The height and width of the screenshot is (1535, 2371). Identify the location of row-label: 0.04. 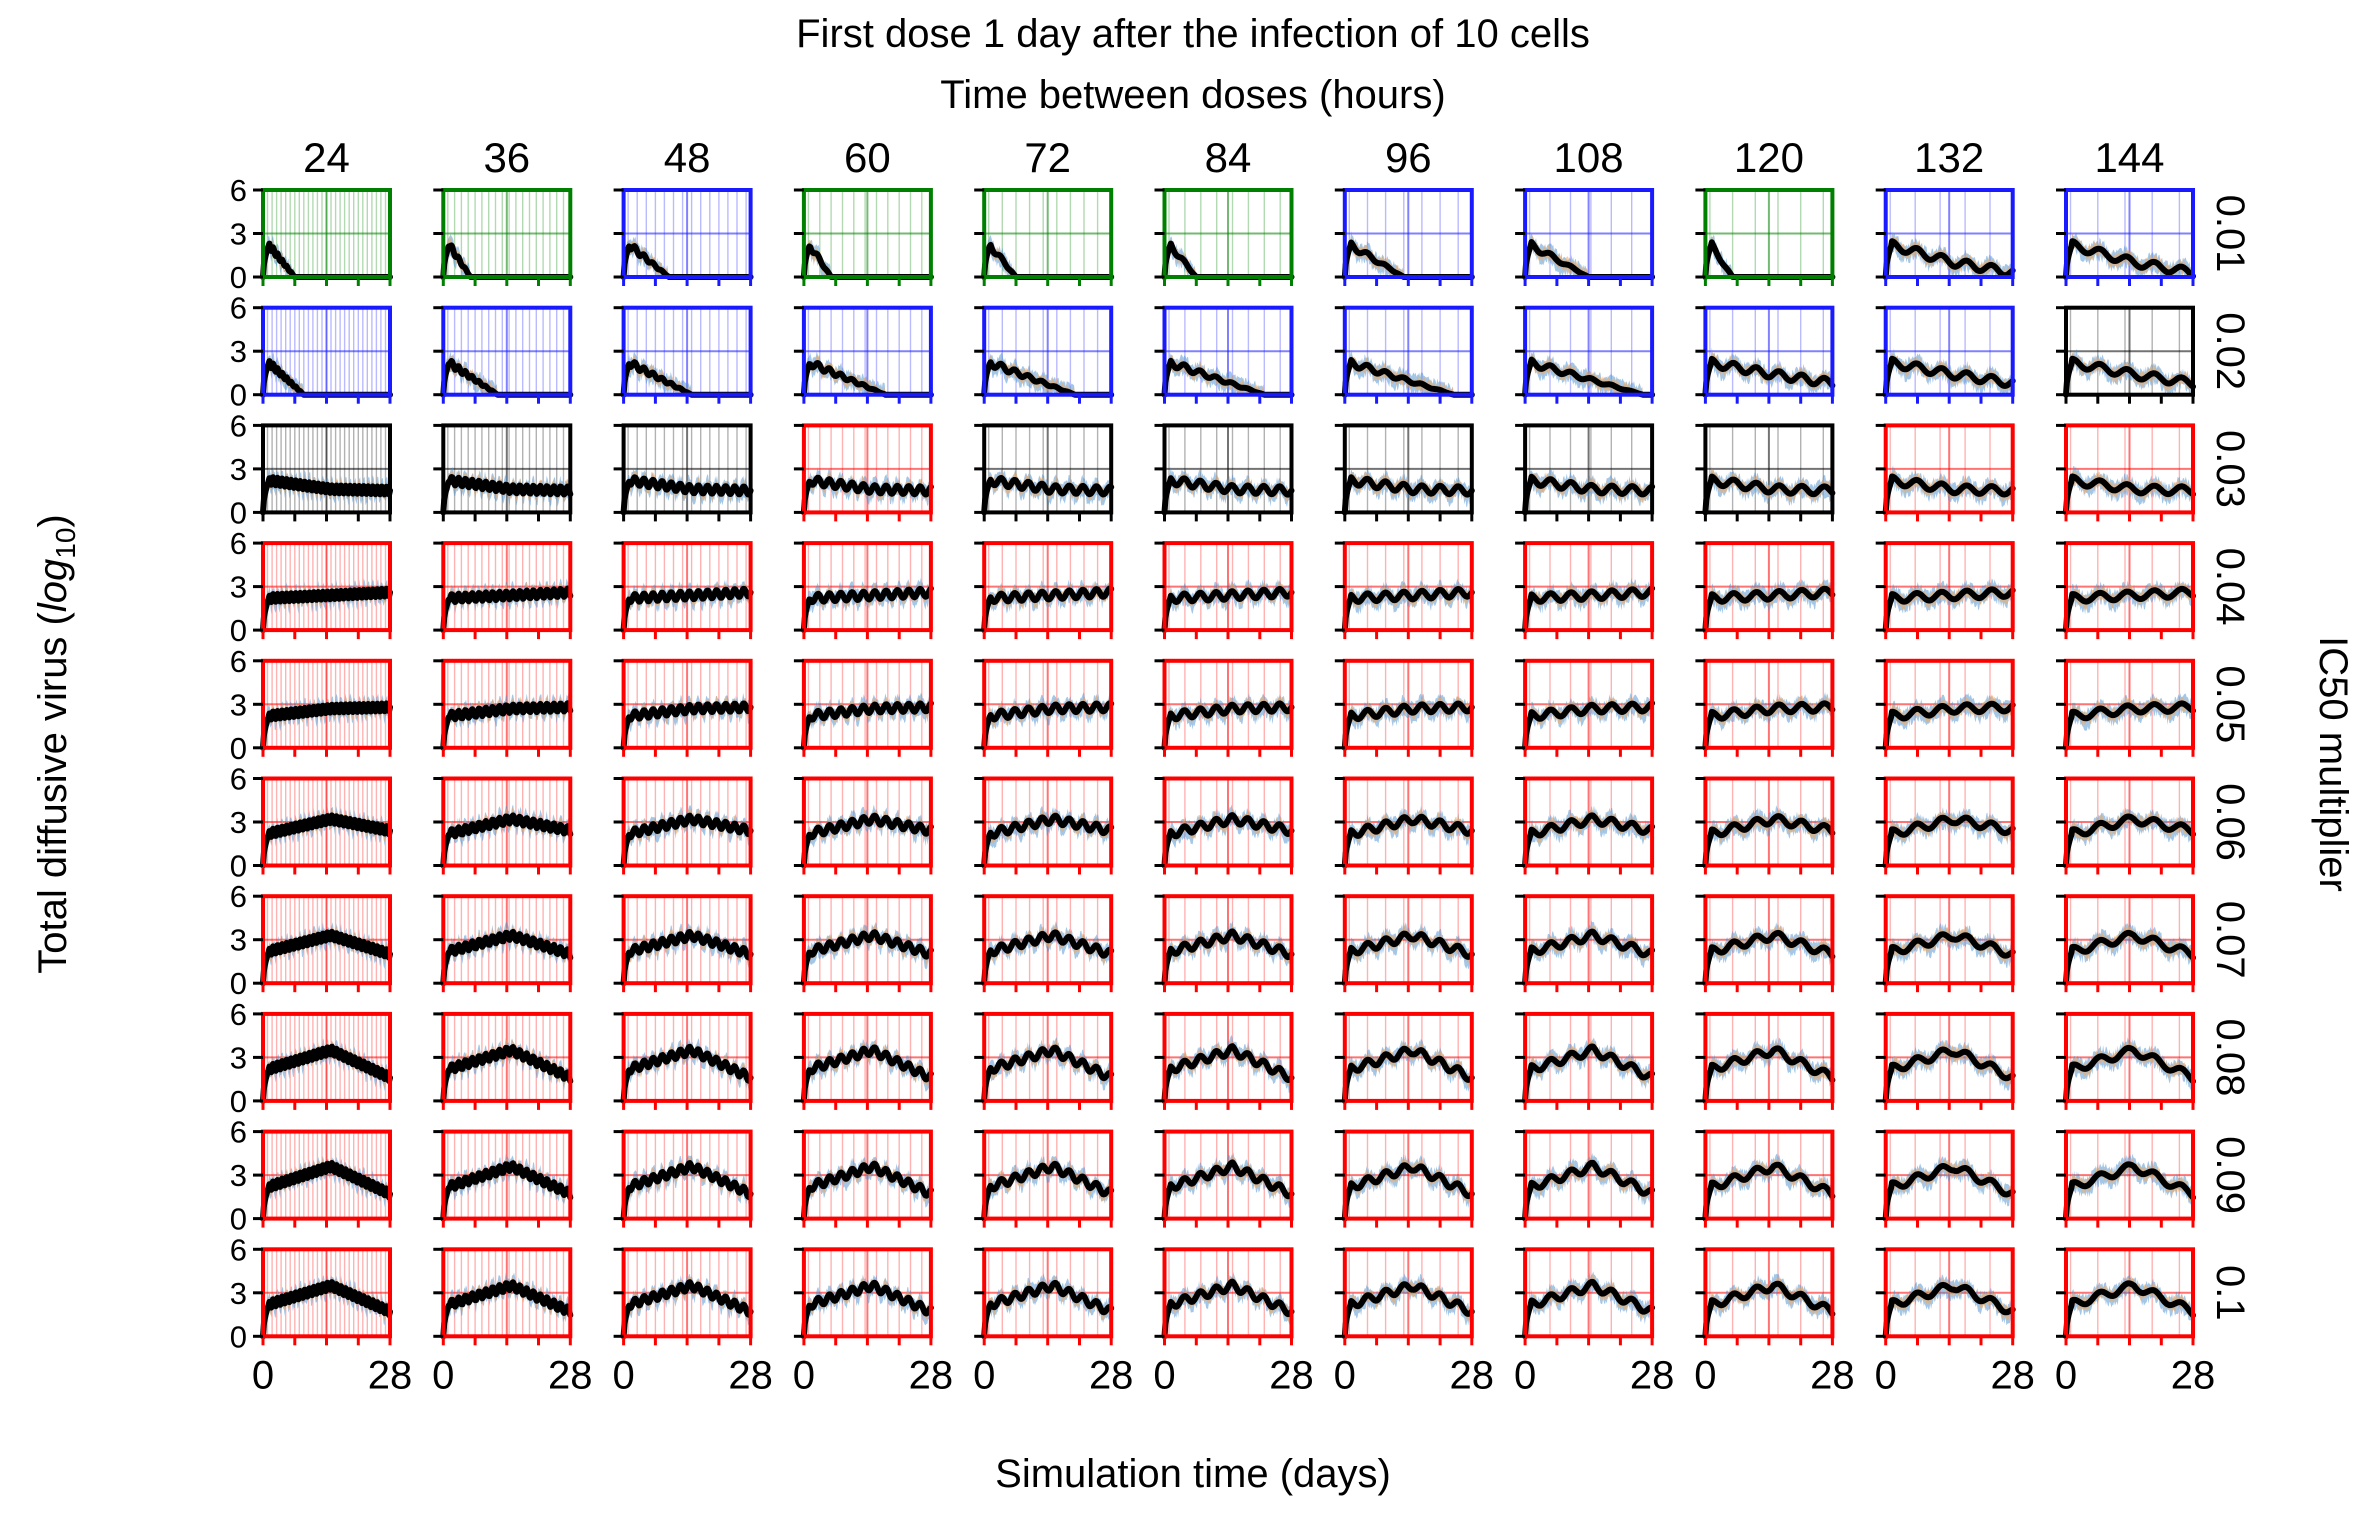
(2230, 587).